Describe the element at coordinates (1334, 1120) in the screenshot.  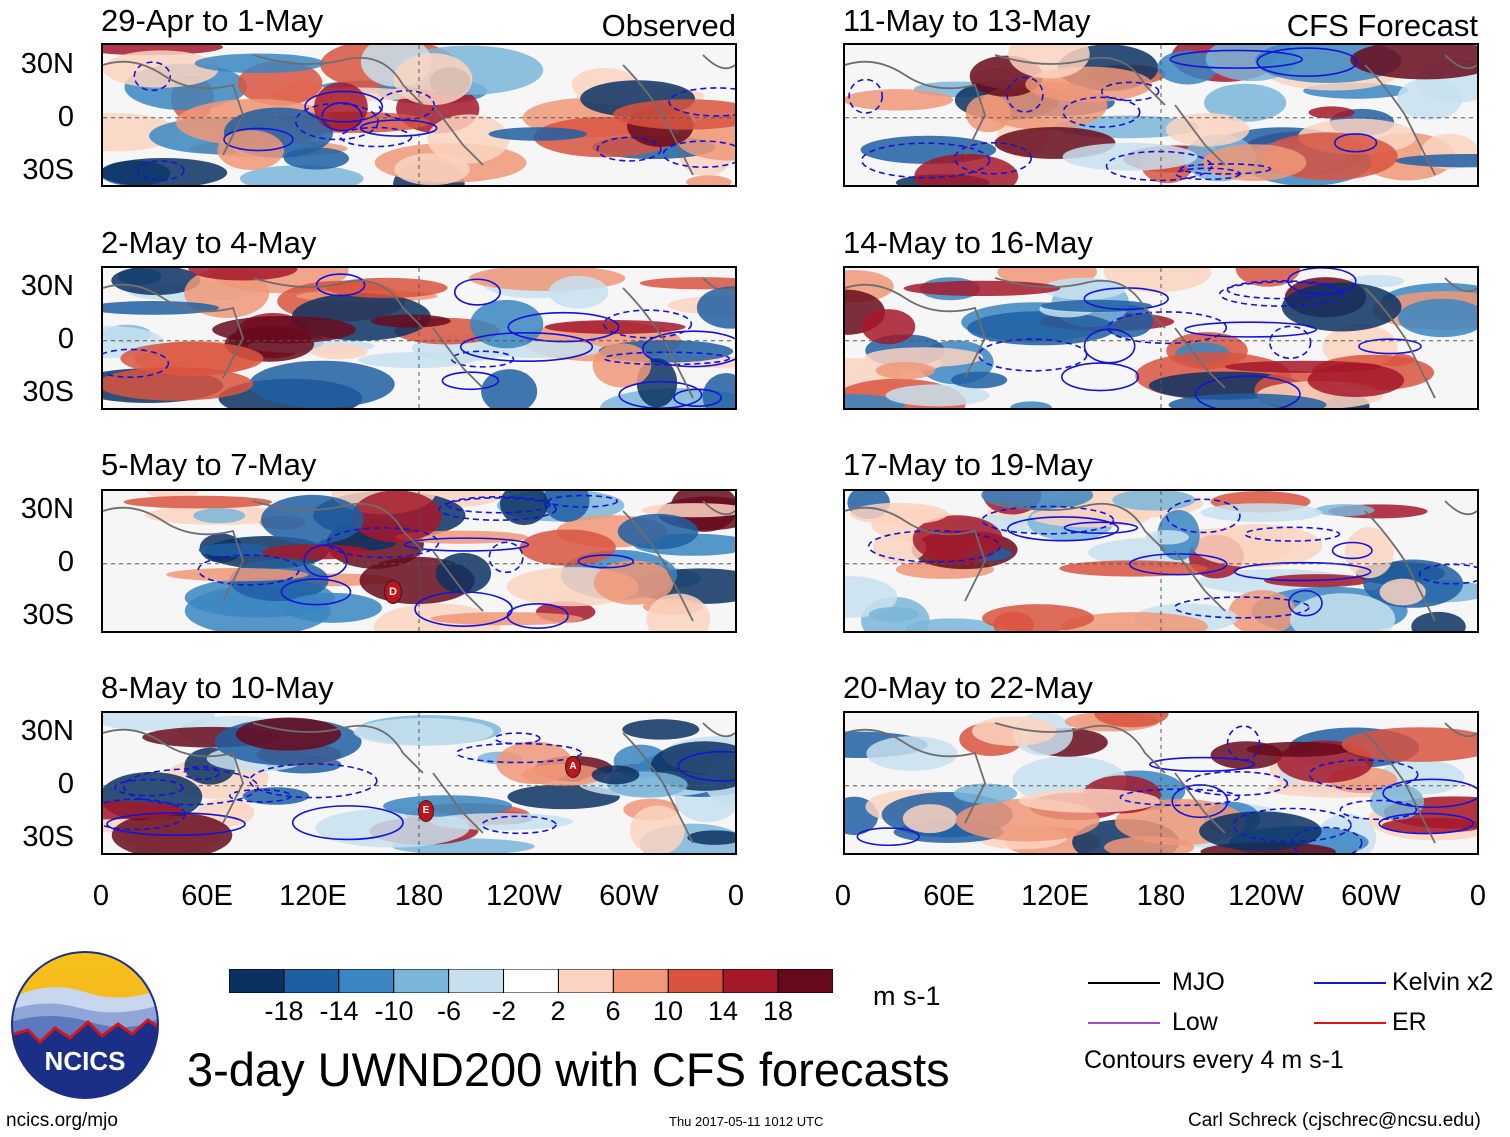
I see `footer-author: Carl Schreck (cjschrec@ncsu.edu)` at that location.